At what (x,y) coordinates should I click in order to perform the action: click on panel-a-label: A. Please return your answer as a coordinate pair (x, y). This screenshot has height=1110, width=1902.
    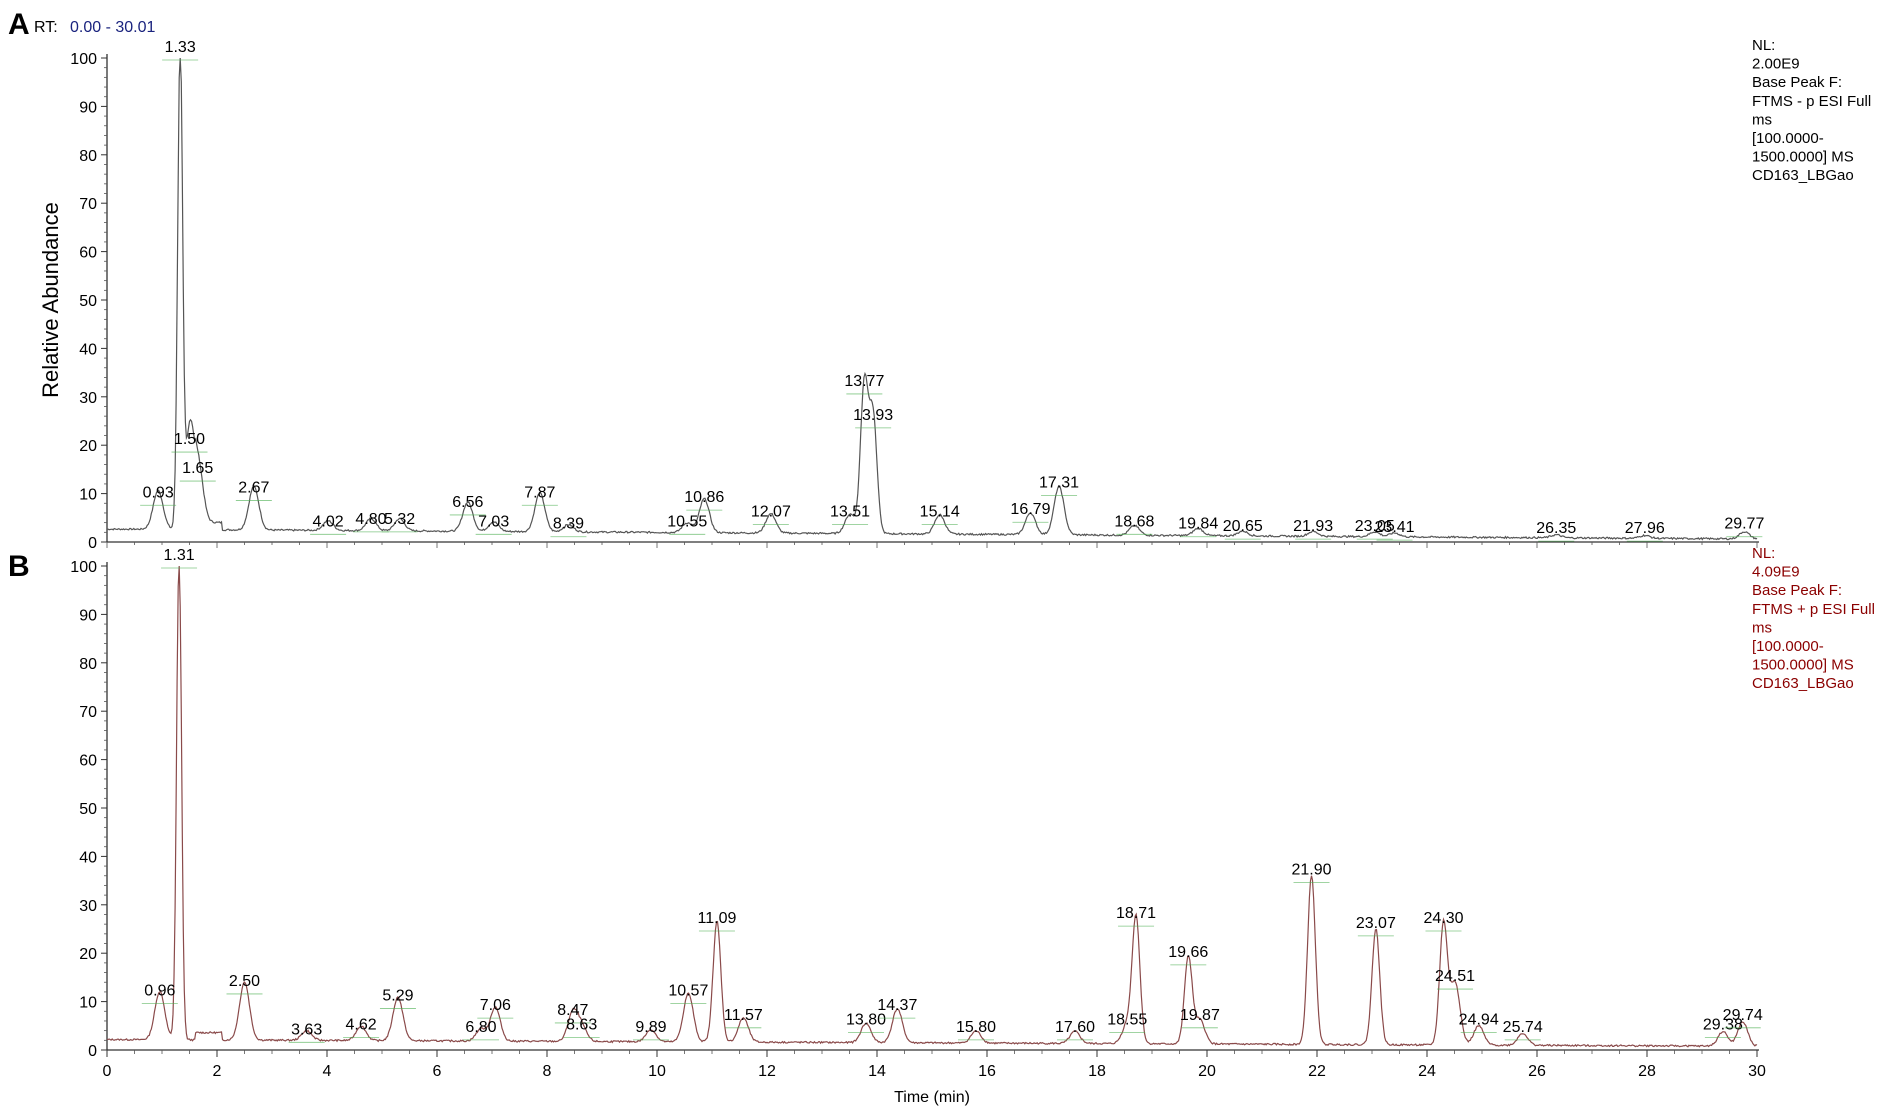
    Looking at the image, I should click on (19, 24).